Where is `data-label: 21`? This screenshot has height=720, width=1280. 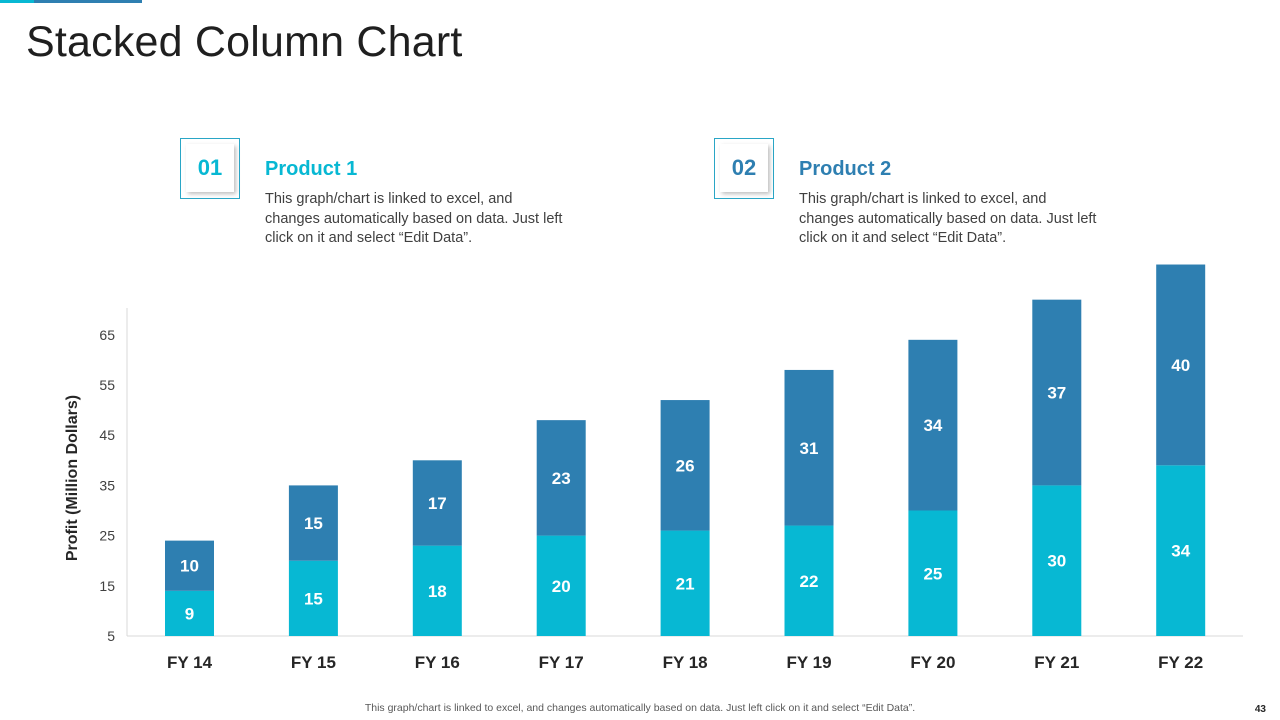 data-label: 21 is located at coordinates (685, 583).